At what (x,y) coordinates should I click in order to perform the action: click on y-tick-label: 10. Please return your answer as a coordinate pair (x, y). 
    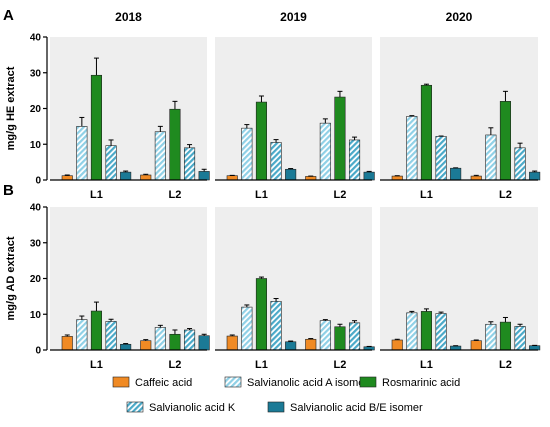
    Looking at the image, I should click on (36, 315).